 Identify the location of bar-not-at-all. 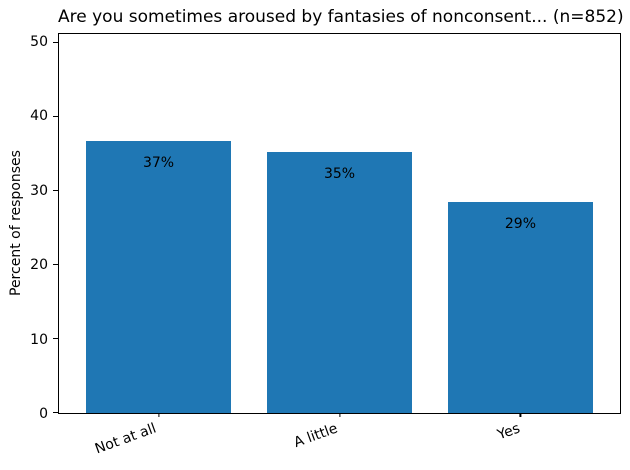
(158, 277).